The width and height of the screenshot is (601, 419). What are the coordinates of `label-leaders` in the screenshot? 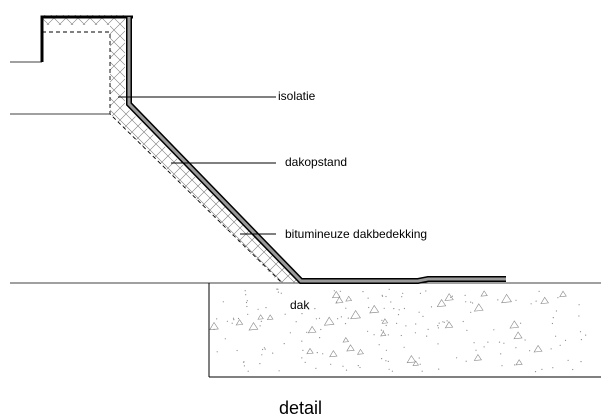 It's located at (197, 165).